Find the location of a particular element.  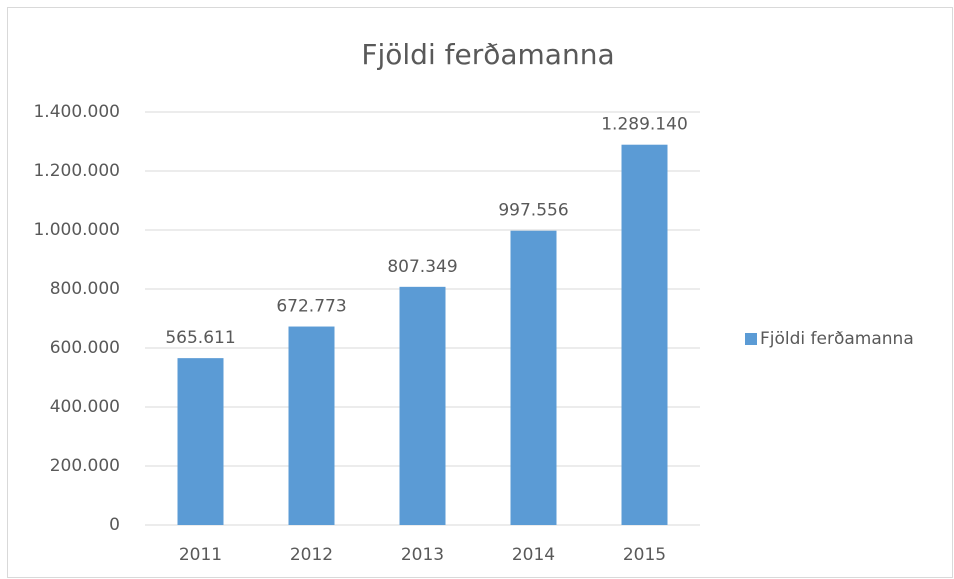

legend-label: Fjöldi ferðamanna is located at coordinates (837, 339).